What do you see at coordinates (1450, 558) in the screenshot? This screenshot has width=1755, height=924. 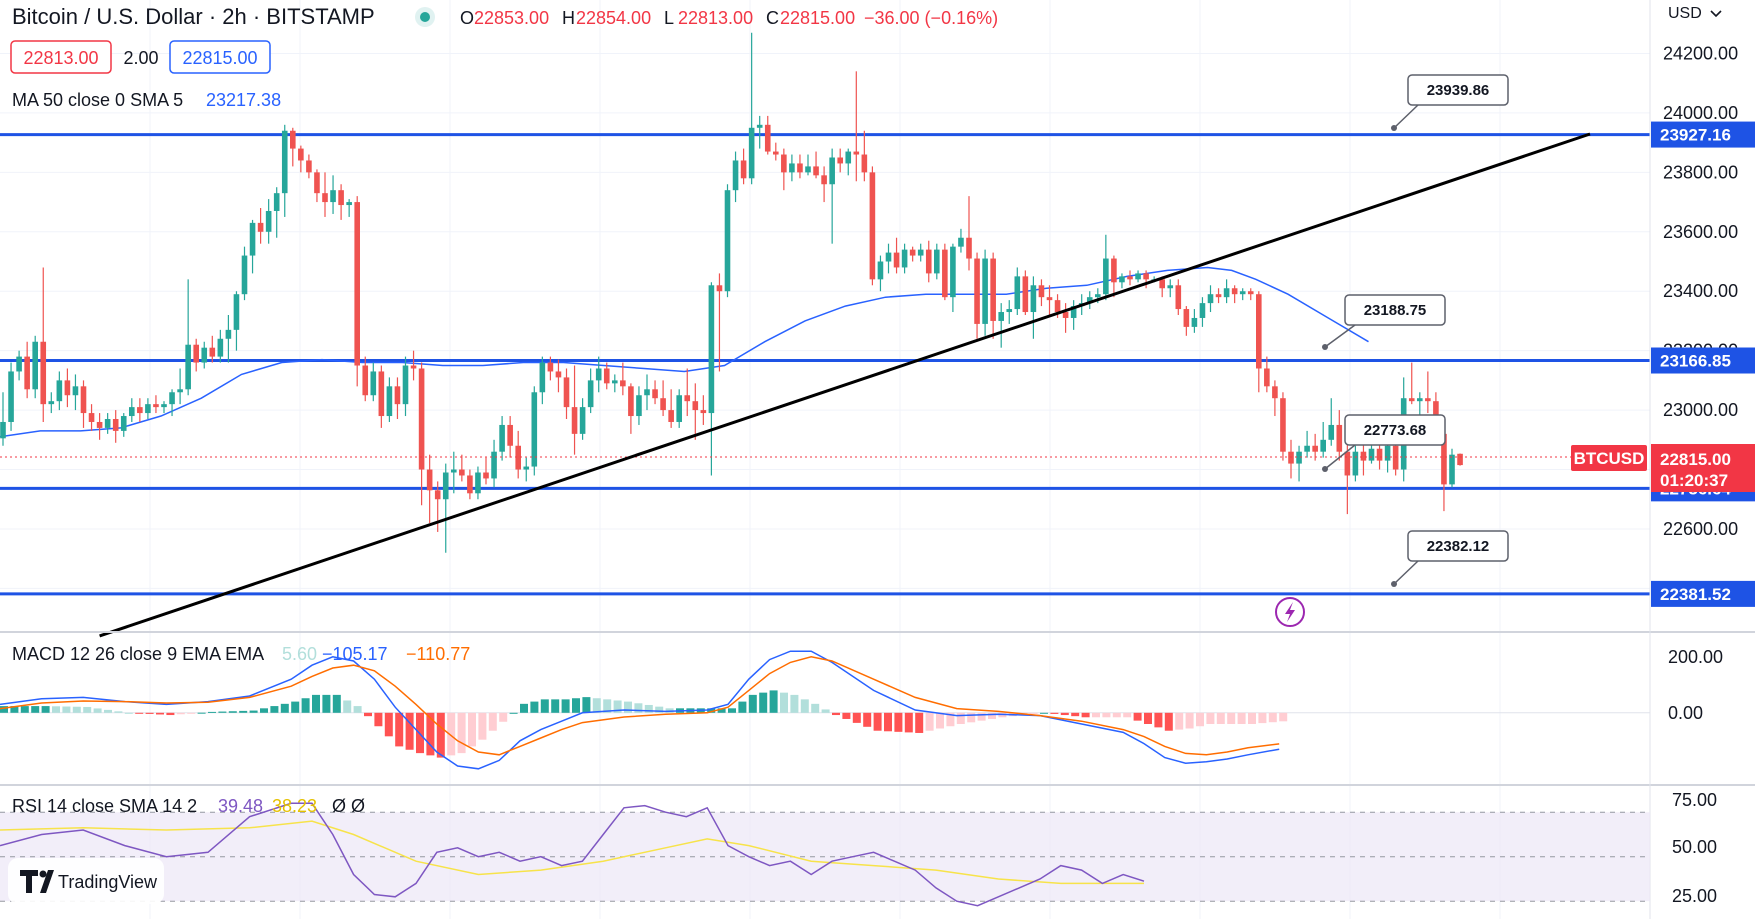 I see `price-callout: 22382.12` at bounding box center [1450, 558].